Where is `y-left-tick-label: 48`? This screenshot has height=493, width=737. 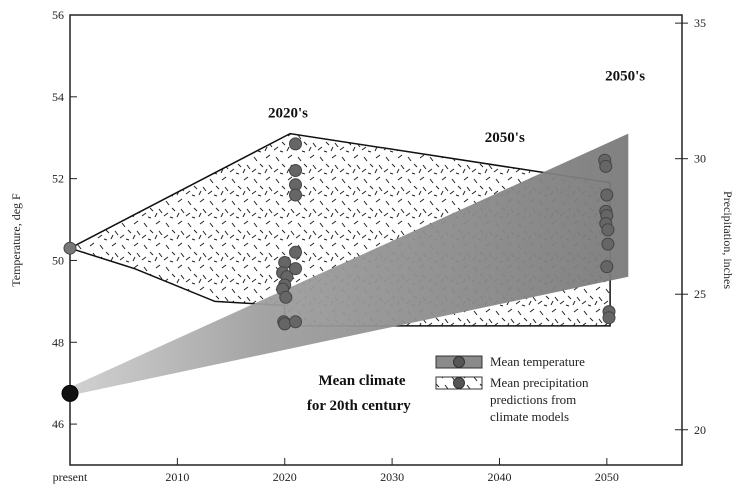
y-left-tick-label: 48 is located at coordinates (58, 342).